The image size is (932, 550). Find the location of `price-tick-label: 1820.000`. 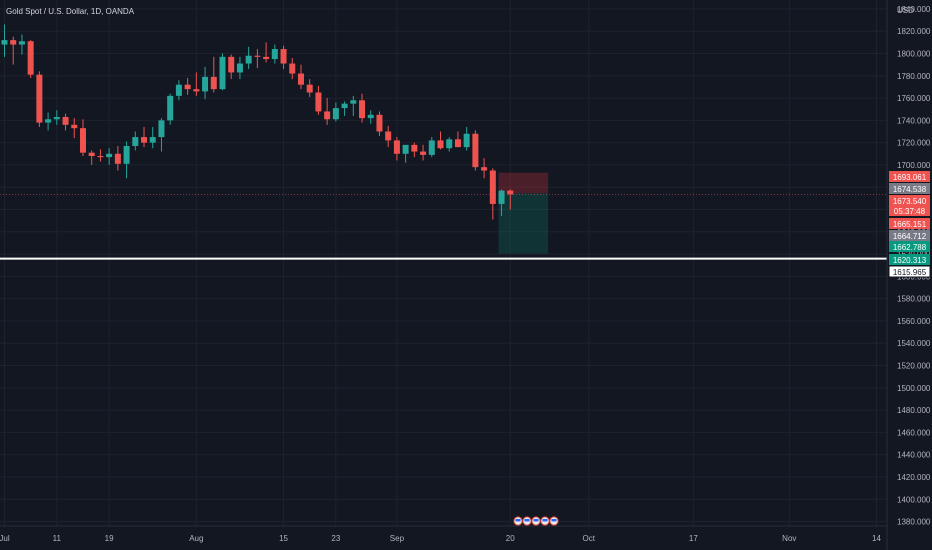

price-tick-label: 1820.000 is located at coordinates (914, 31).